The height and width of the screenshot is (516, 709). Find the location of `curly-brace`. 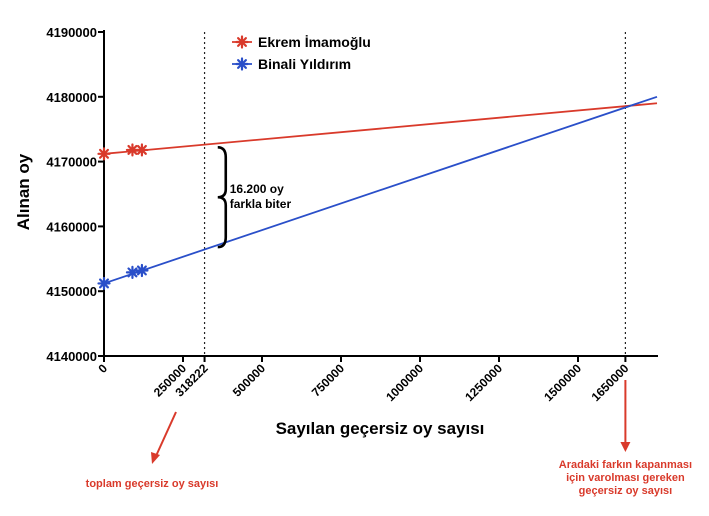

curly-brace is located at coordinates (222, 197).